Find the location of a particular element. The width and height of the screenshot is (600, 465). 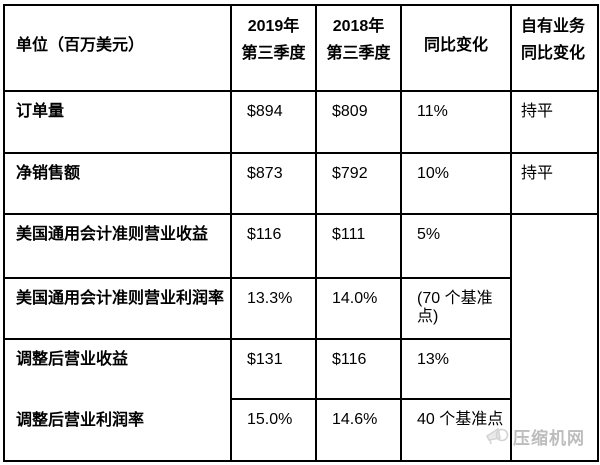

header-q3-2018-line2: 第三季度 is located at coordinates (358, 53).